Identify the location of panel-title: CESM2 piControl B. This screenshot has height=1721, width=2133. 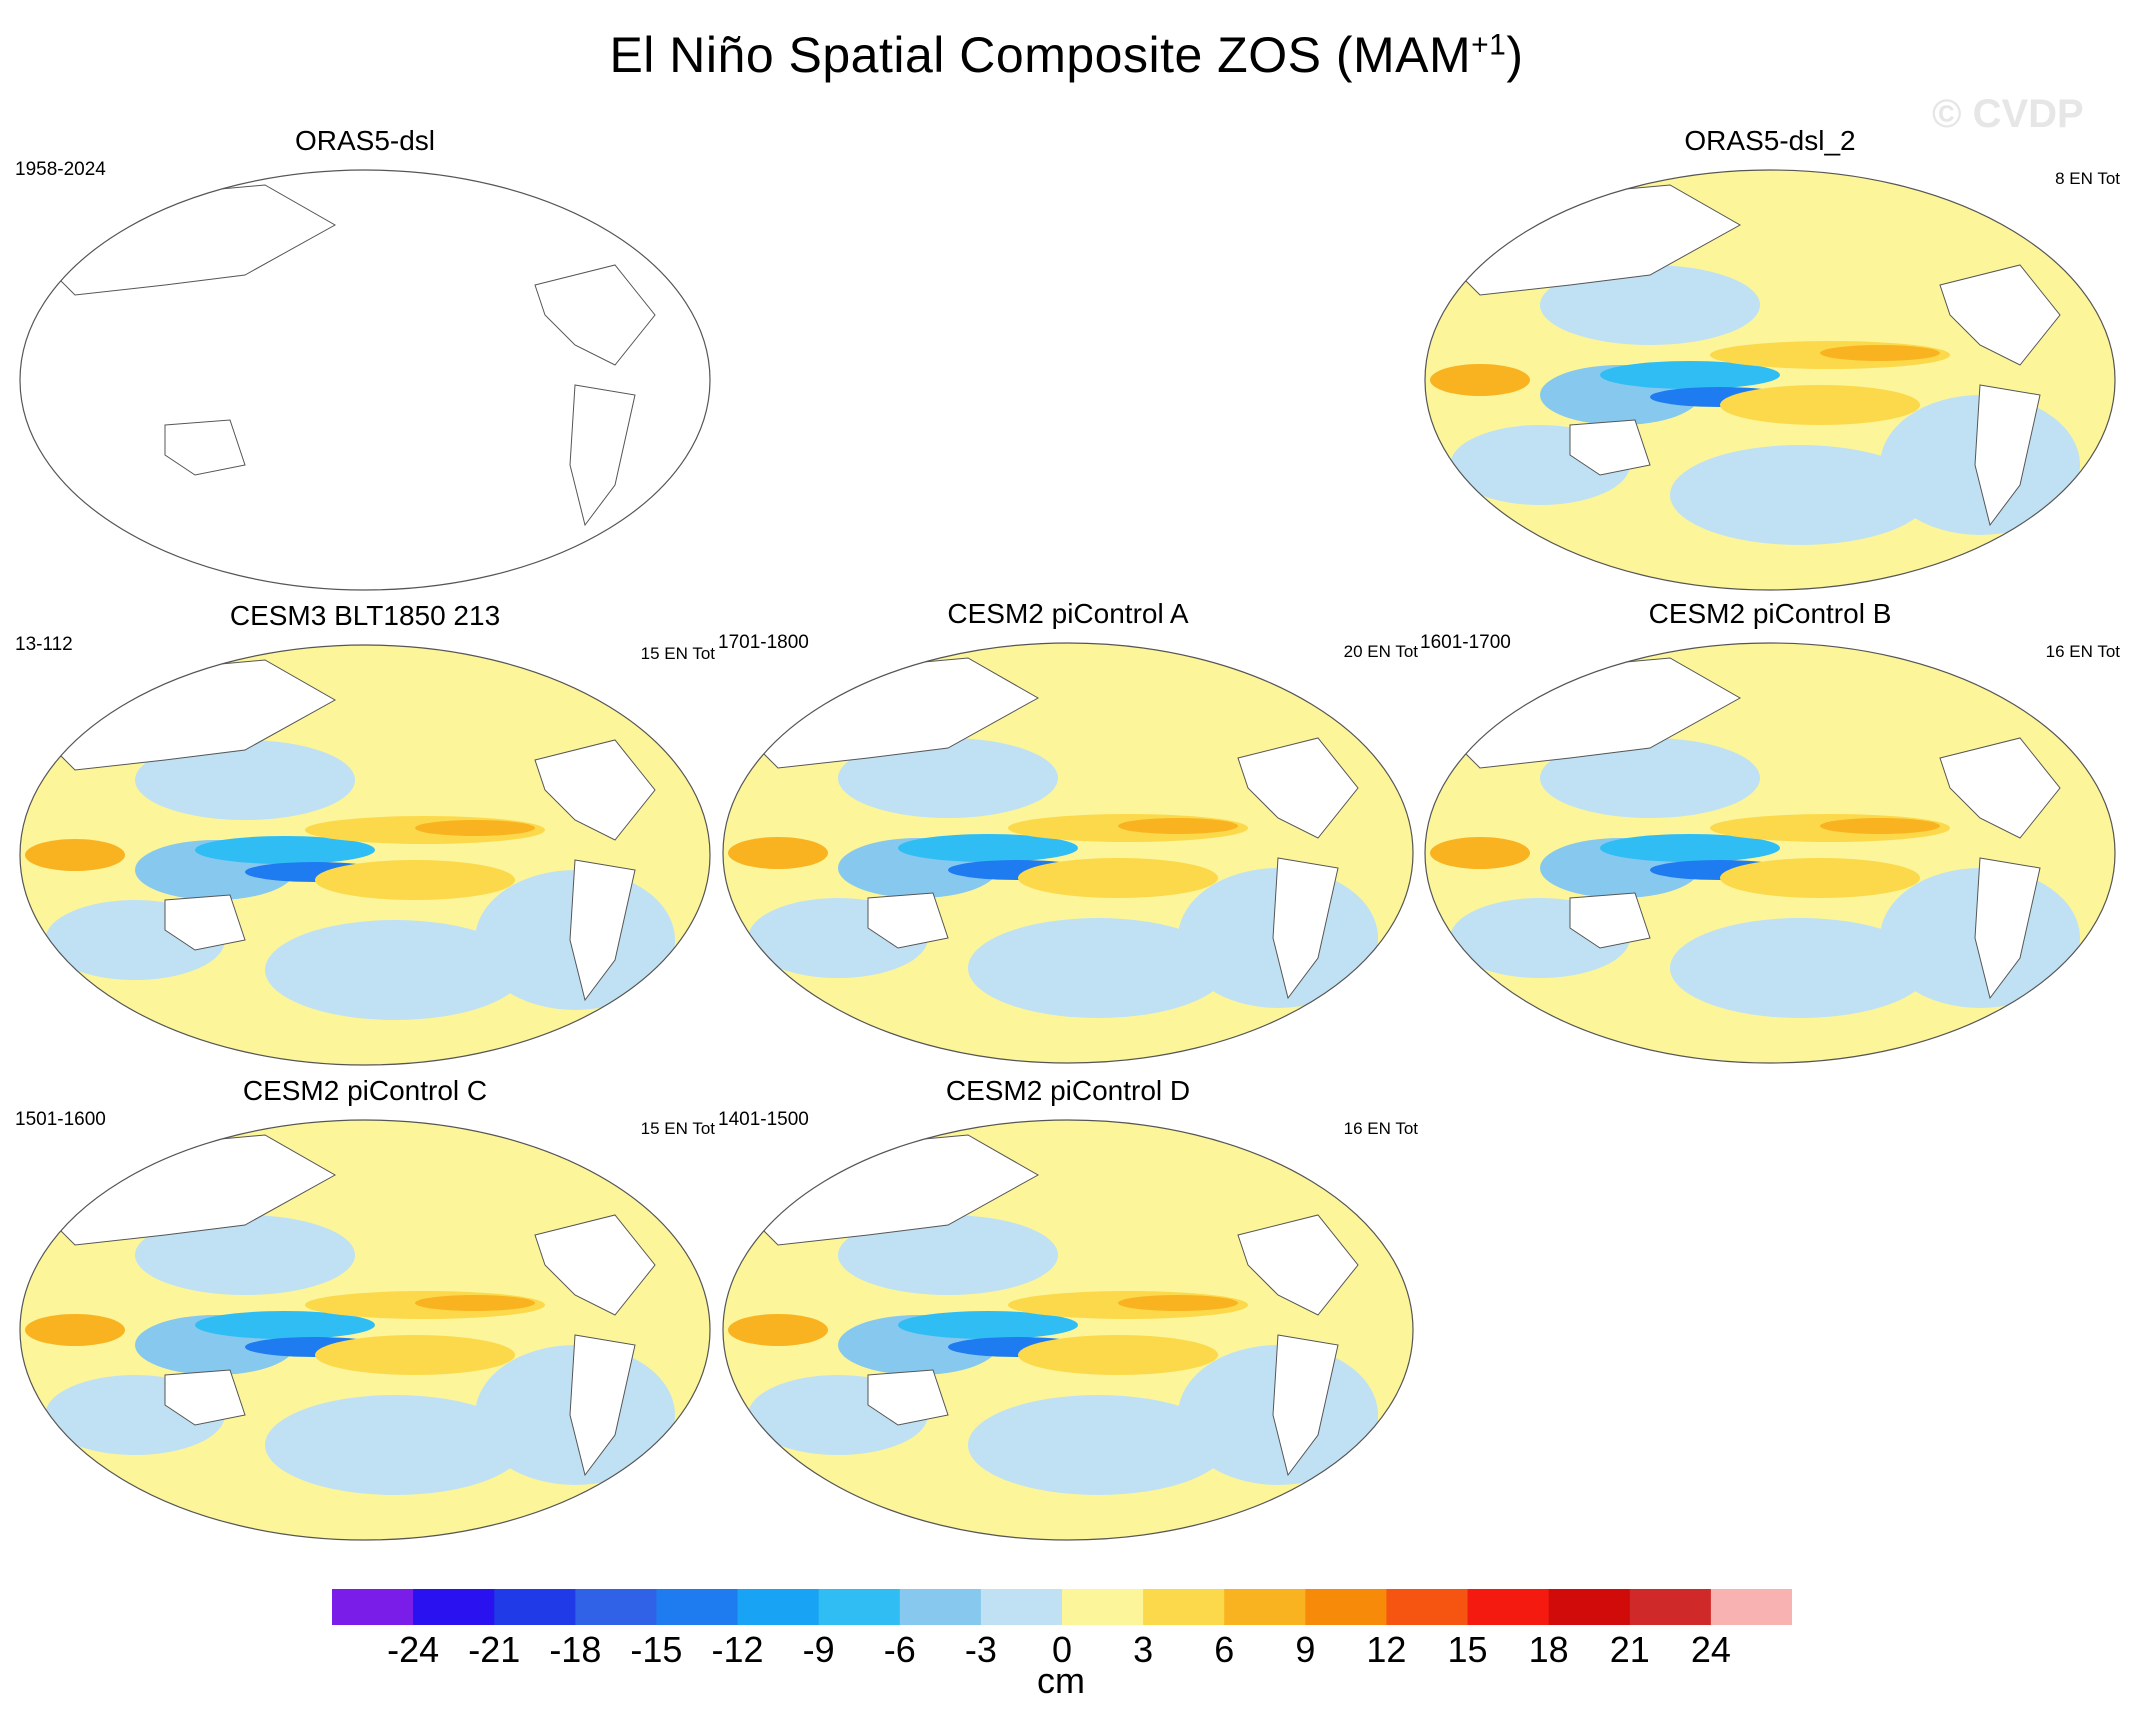
(1770, 613).